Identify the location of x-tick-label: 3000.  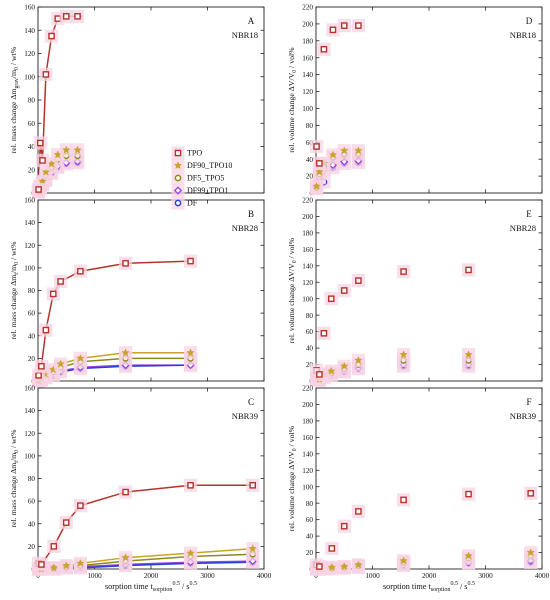
(207, 576).